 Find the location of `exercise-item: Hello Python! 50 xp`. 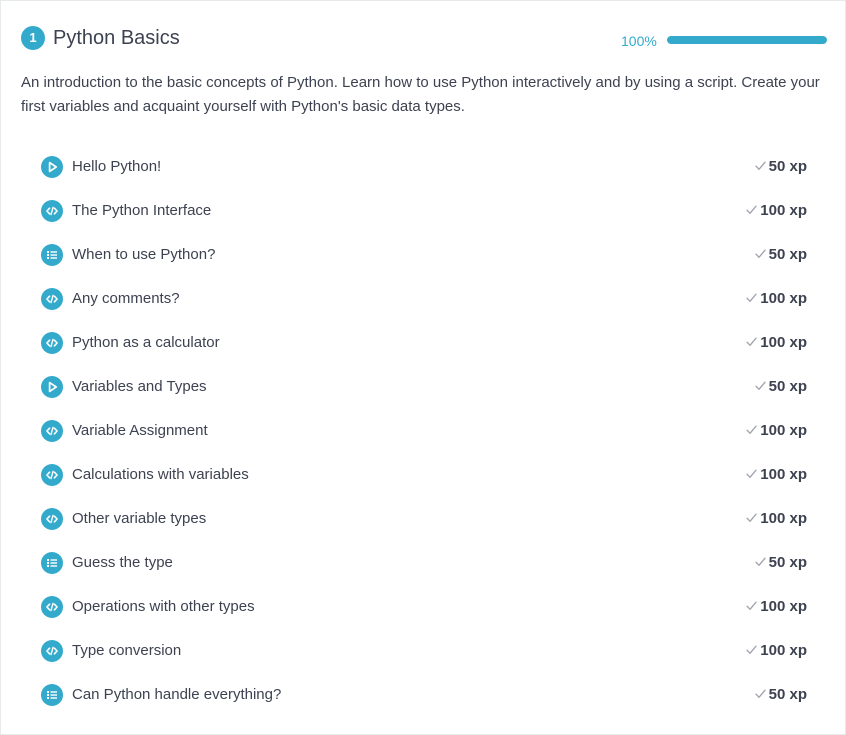

exercise-item: Hello Python! 50 xp is located at coordinates (424, 167).